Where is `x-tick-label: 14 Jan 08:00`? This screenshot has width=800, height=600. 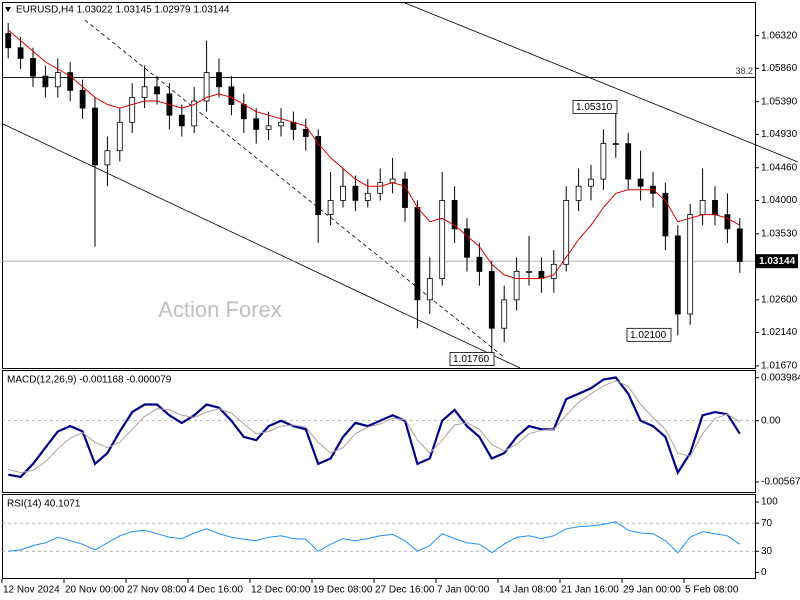 x-tick-label: 14 Jan 08:00 is located at coordinates (528, 590).